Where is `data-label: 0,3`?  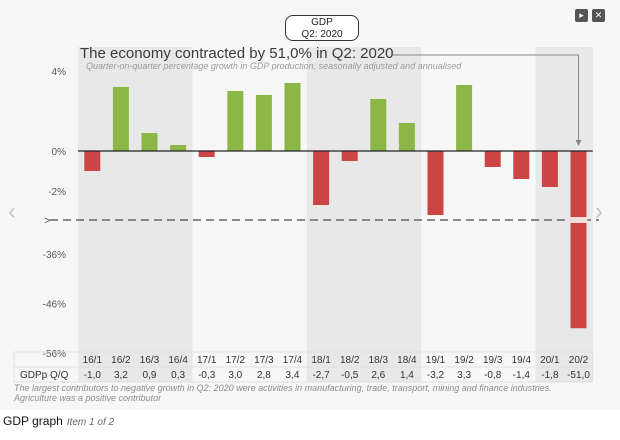
data-label: 0,3 is located at coordinates (178, 375).